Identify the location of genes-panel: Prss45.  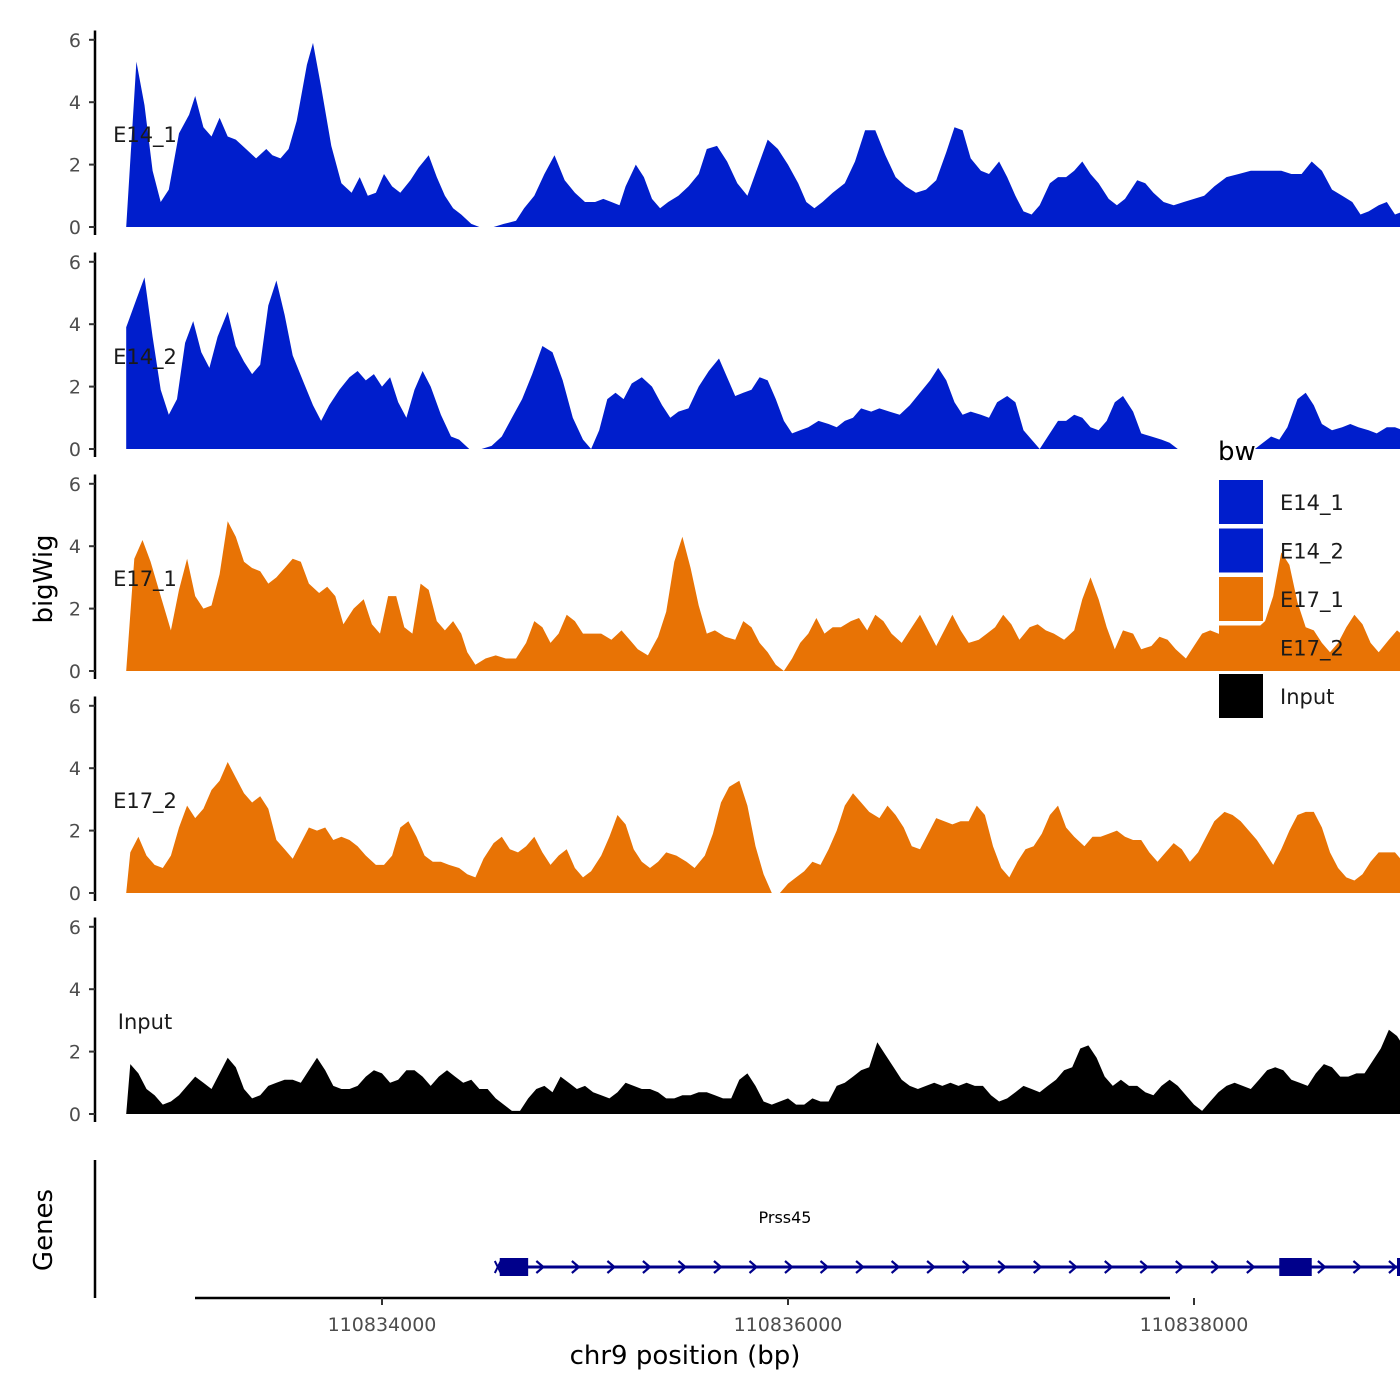
(746, 1229).